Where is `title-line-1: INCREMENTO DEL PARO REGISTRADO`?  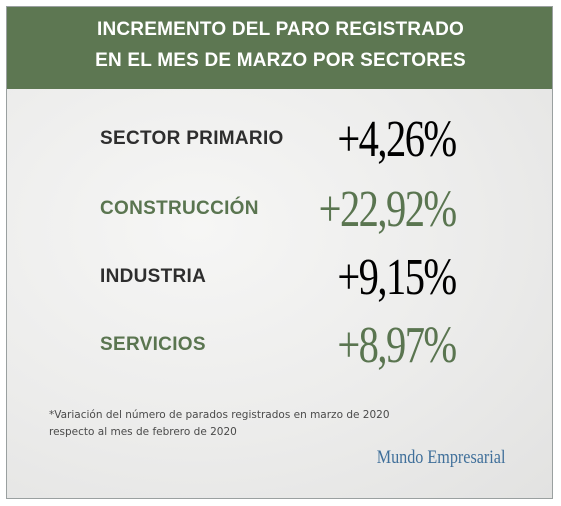
title-line-1: INCREMENTO DEL PARO REGISTRADO is located at coordinates (280, 29).